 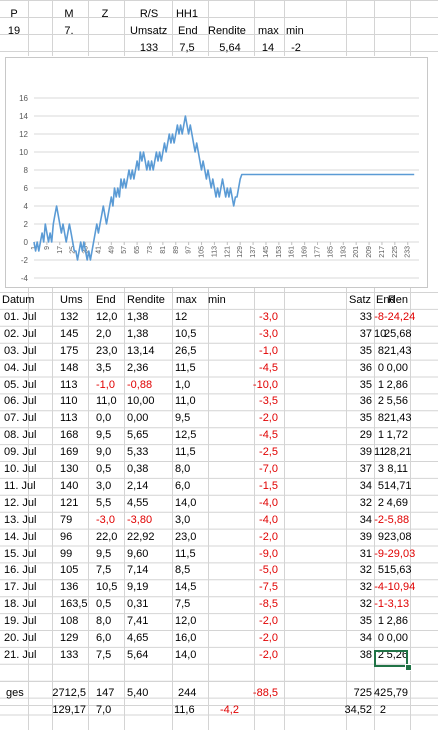 I want to click on cell-max: 7,5, so click(x=183, y=604).